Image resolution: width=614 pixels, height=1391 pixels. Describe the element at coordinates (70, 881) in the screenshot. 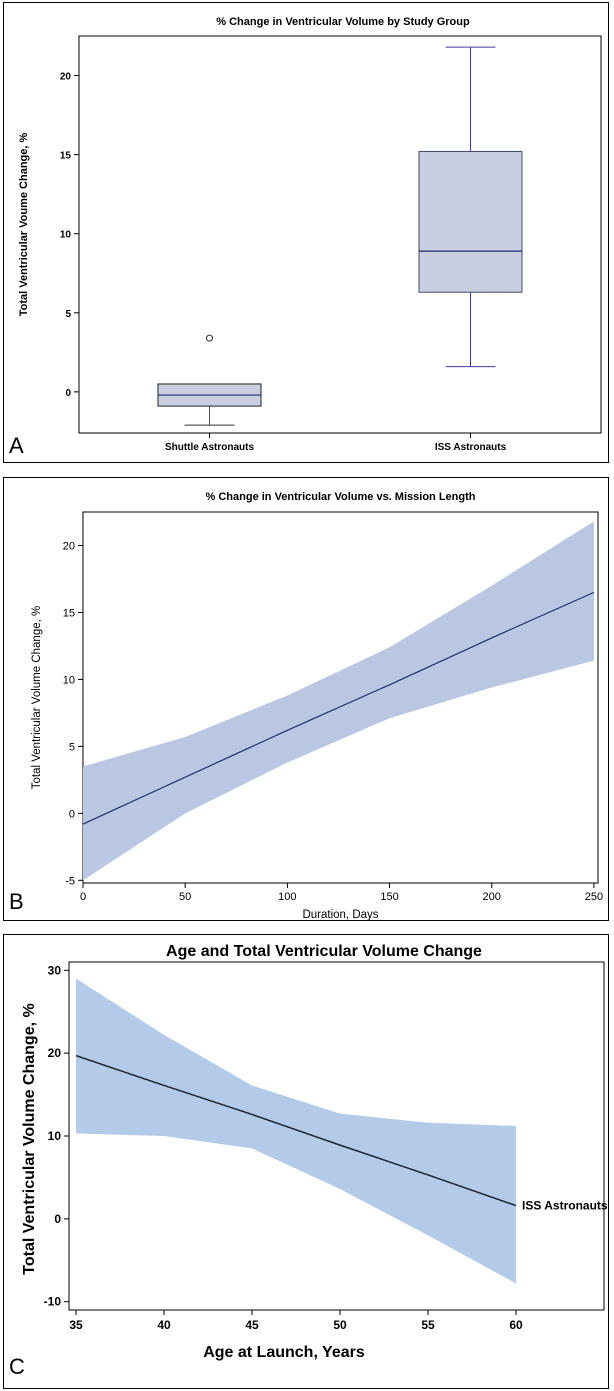

I see `y-tick-label: -5` at that location.